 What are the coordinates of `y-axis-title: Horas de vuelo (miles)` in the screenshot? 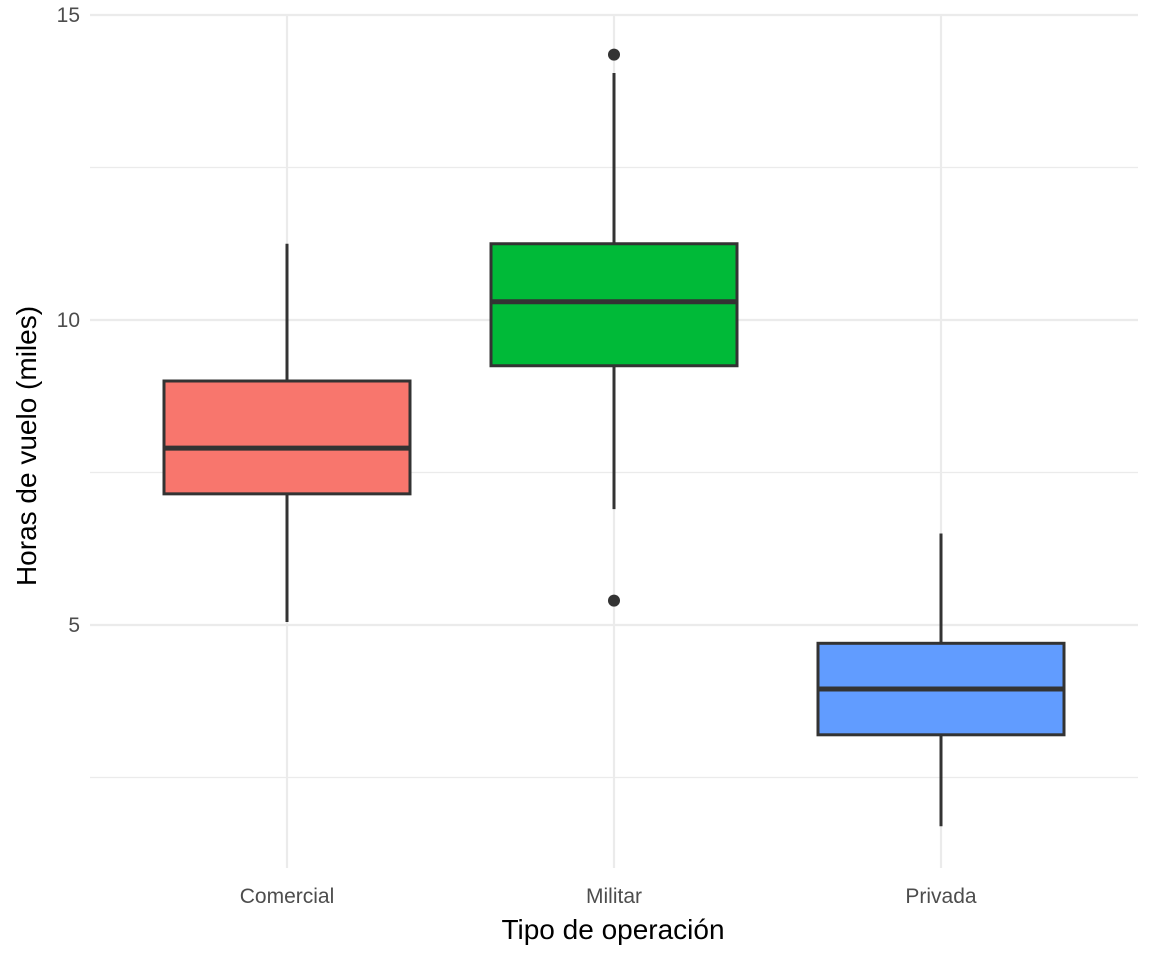 It's located at (26, 446).